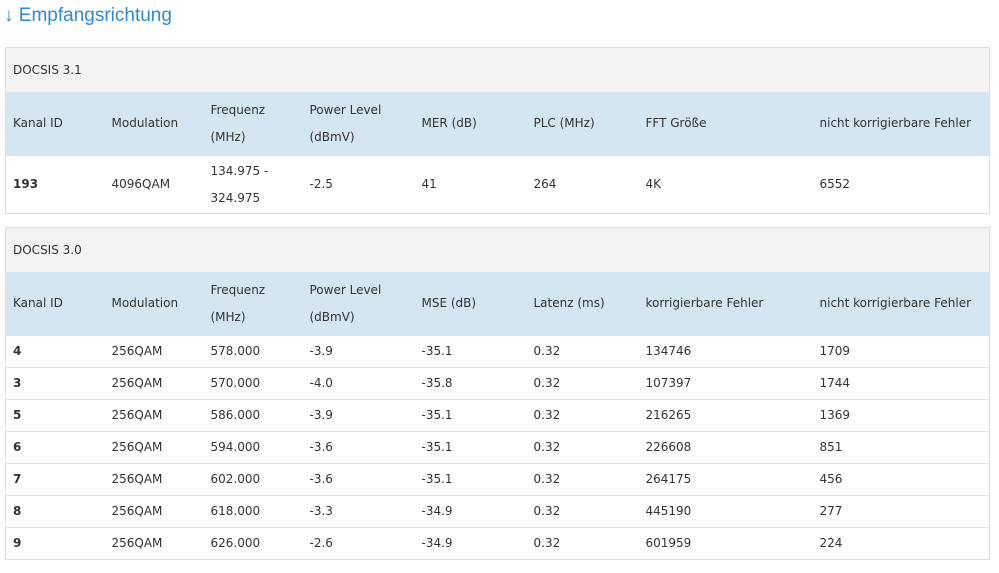 This screenshot has width=999, height=573. What do you see at coordinates (470, 184) in the screenshot?
I see `cell: 41` at bounding box center [470, 184].